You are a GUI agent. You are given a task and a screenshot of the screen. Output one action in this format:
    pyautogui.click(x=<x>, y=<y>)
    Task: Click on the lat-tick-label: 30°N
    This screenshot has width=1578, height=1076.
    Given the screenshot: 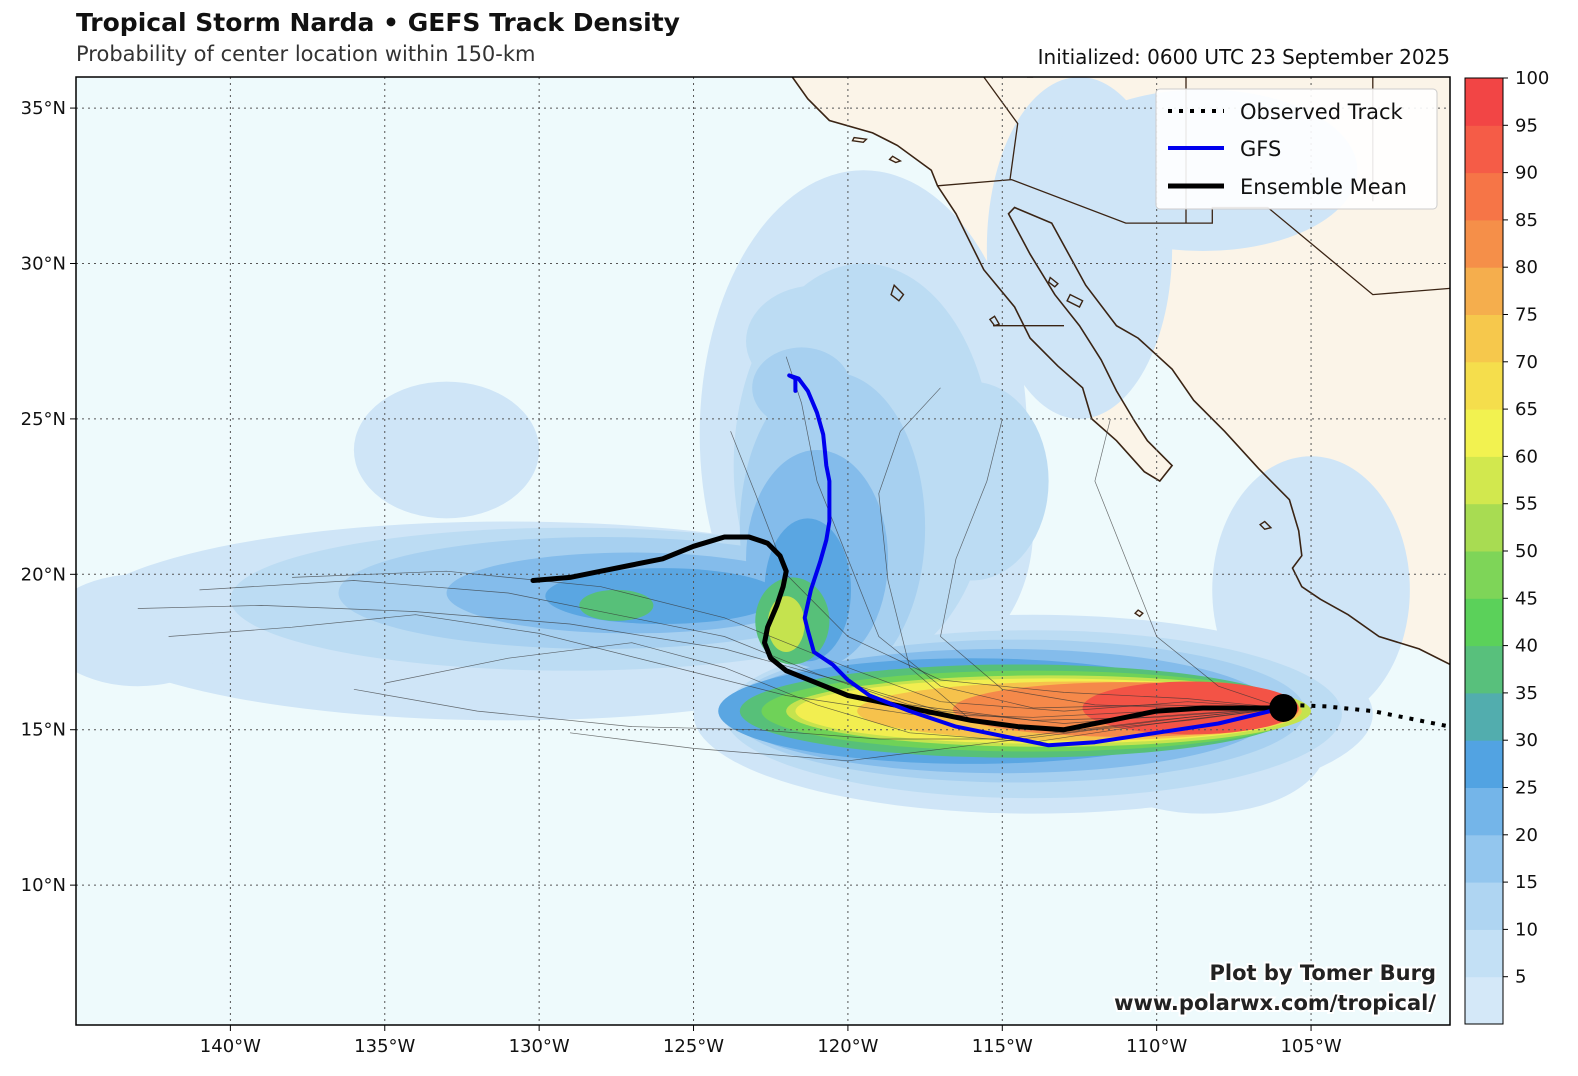 What is the action you would take?
    pyautogui.click(x=43, y=263)
    